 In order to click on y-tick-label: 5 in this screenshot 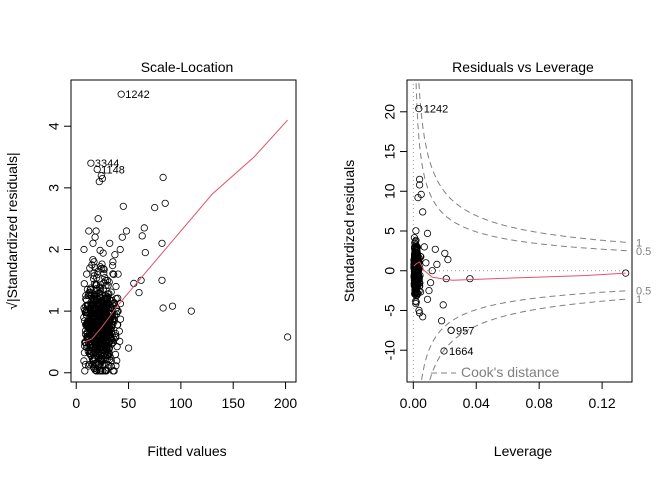, I will do `click(390, 231)`.